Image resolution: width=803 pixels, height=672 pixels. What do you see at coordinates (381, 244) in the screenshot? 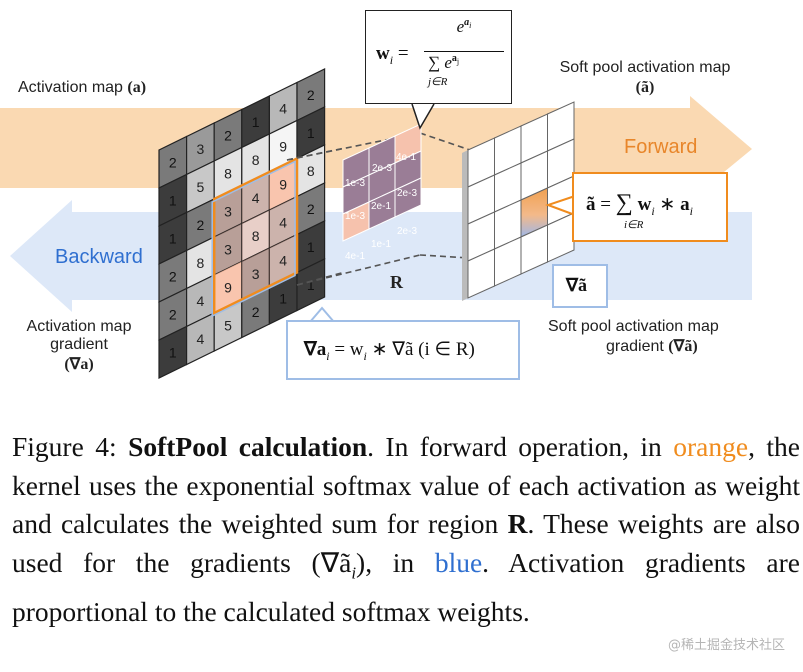
I see `weight-value: 1e-1` at bounding box center [381, 244].